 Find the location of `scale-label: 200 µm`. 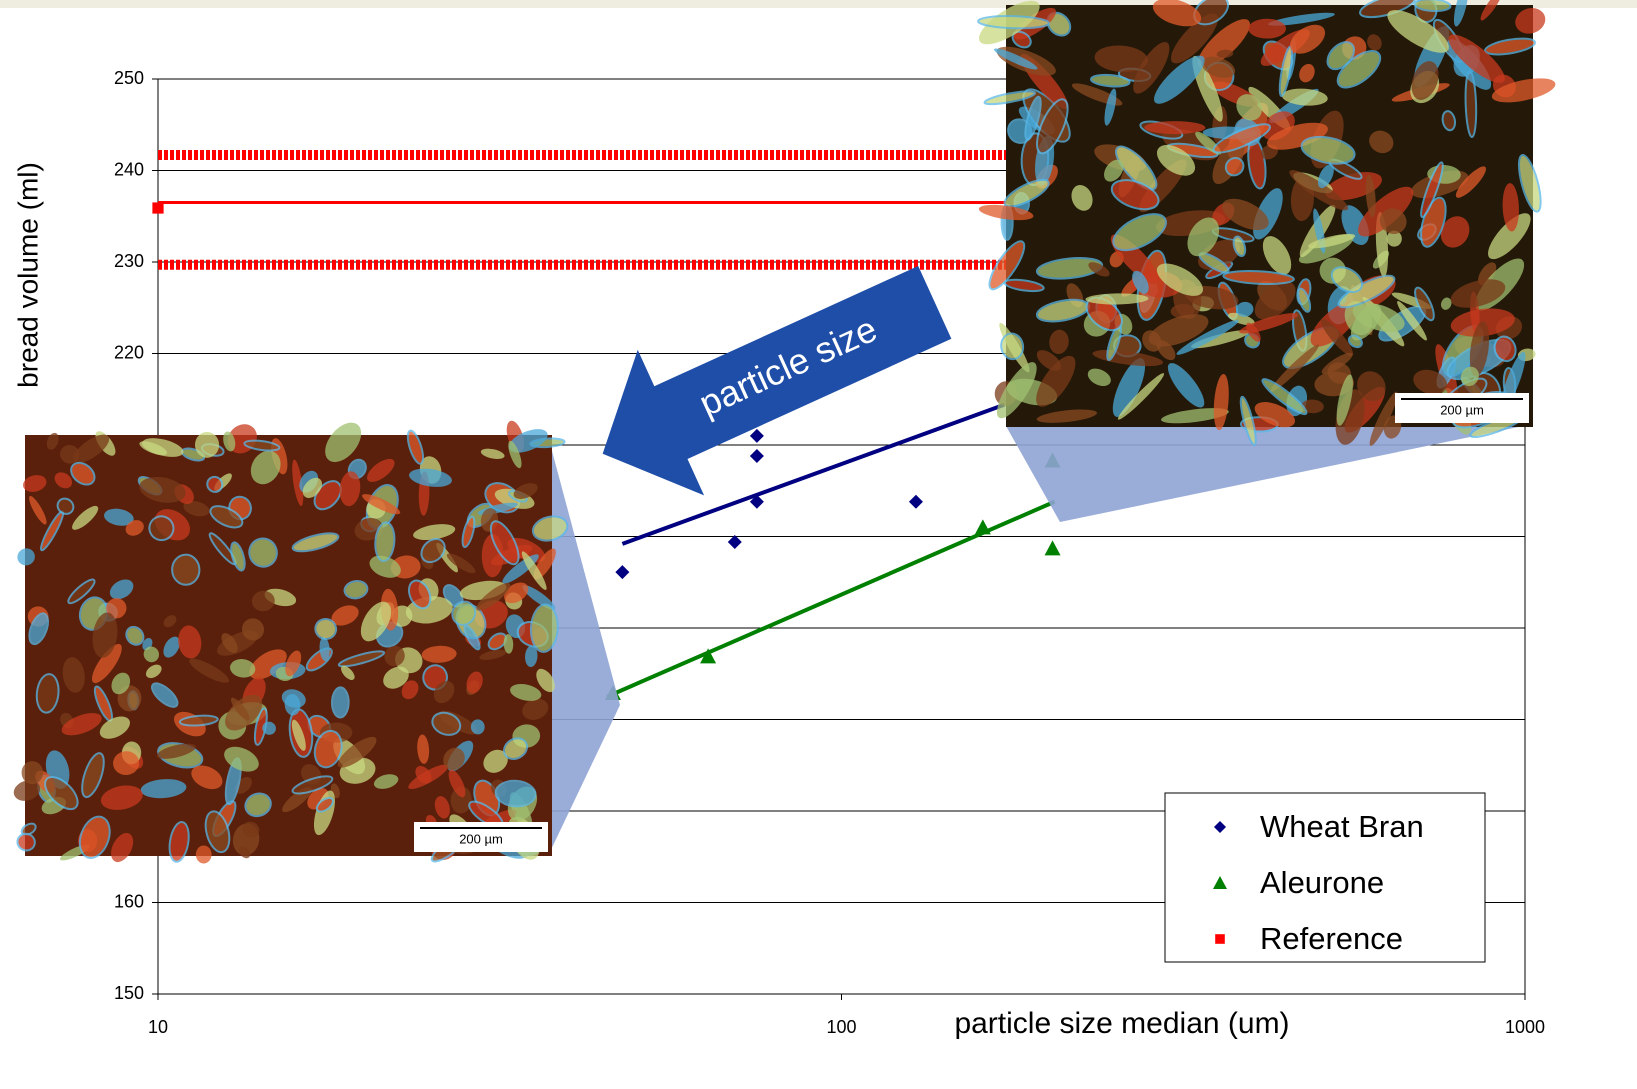

scale-label: 200 µm is located at coordinates (1462, 409).